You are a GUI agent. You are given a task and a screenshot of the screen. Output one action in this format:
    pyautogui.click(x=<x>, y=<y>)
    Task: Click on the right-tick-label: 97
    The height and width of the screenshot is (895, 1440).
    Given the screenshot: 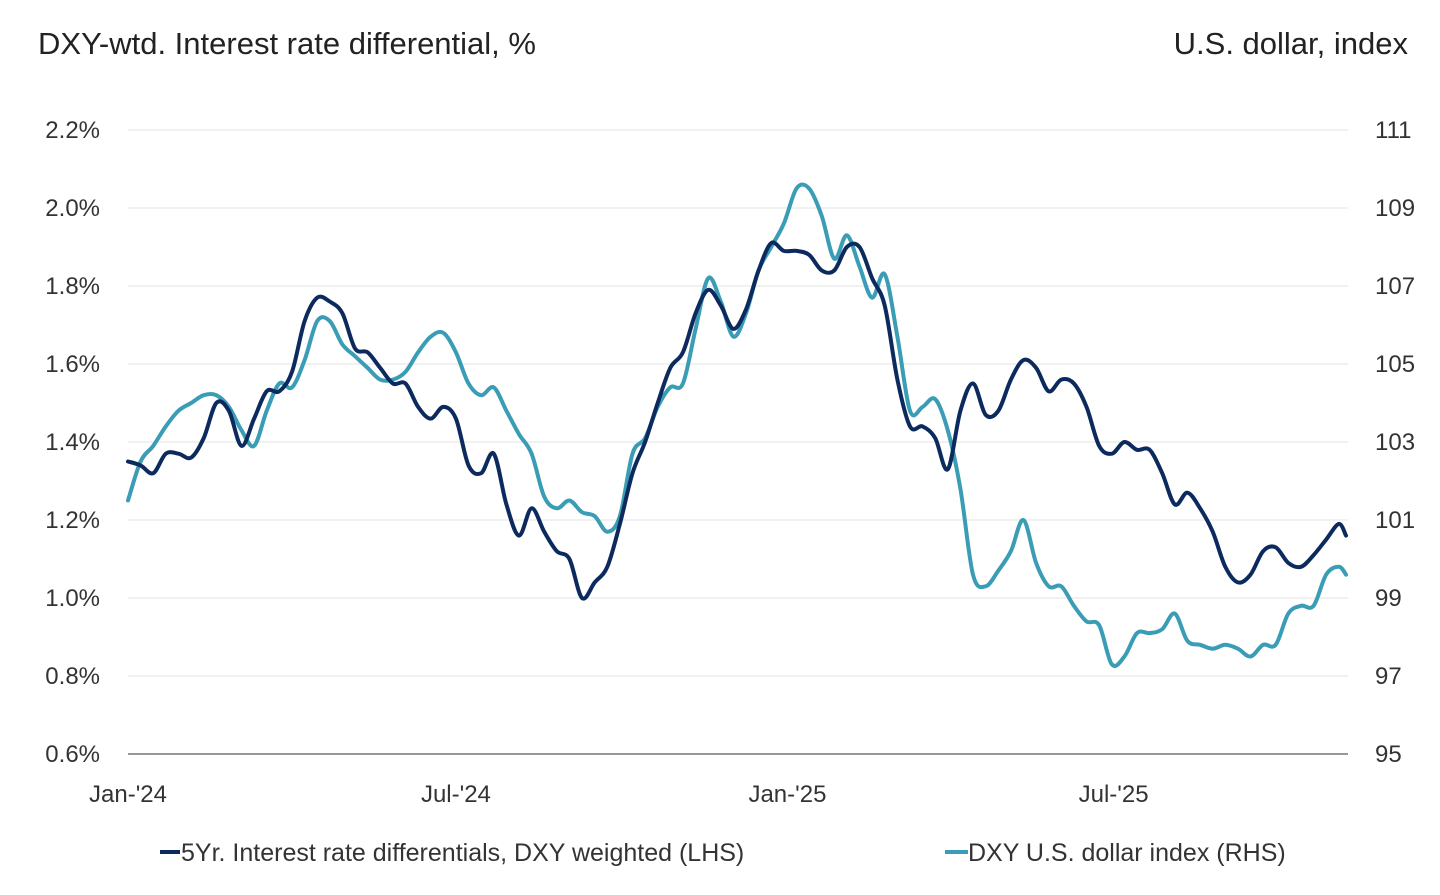 What is the action you would take?
    pyautogui.click(x=1388, y=676)
    